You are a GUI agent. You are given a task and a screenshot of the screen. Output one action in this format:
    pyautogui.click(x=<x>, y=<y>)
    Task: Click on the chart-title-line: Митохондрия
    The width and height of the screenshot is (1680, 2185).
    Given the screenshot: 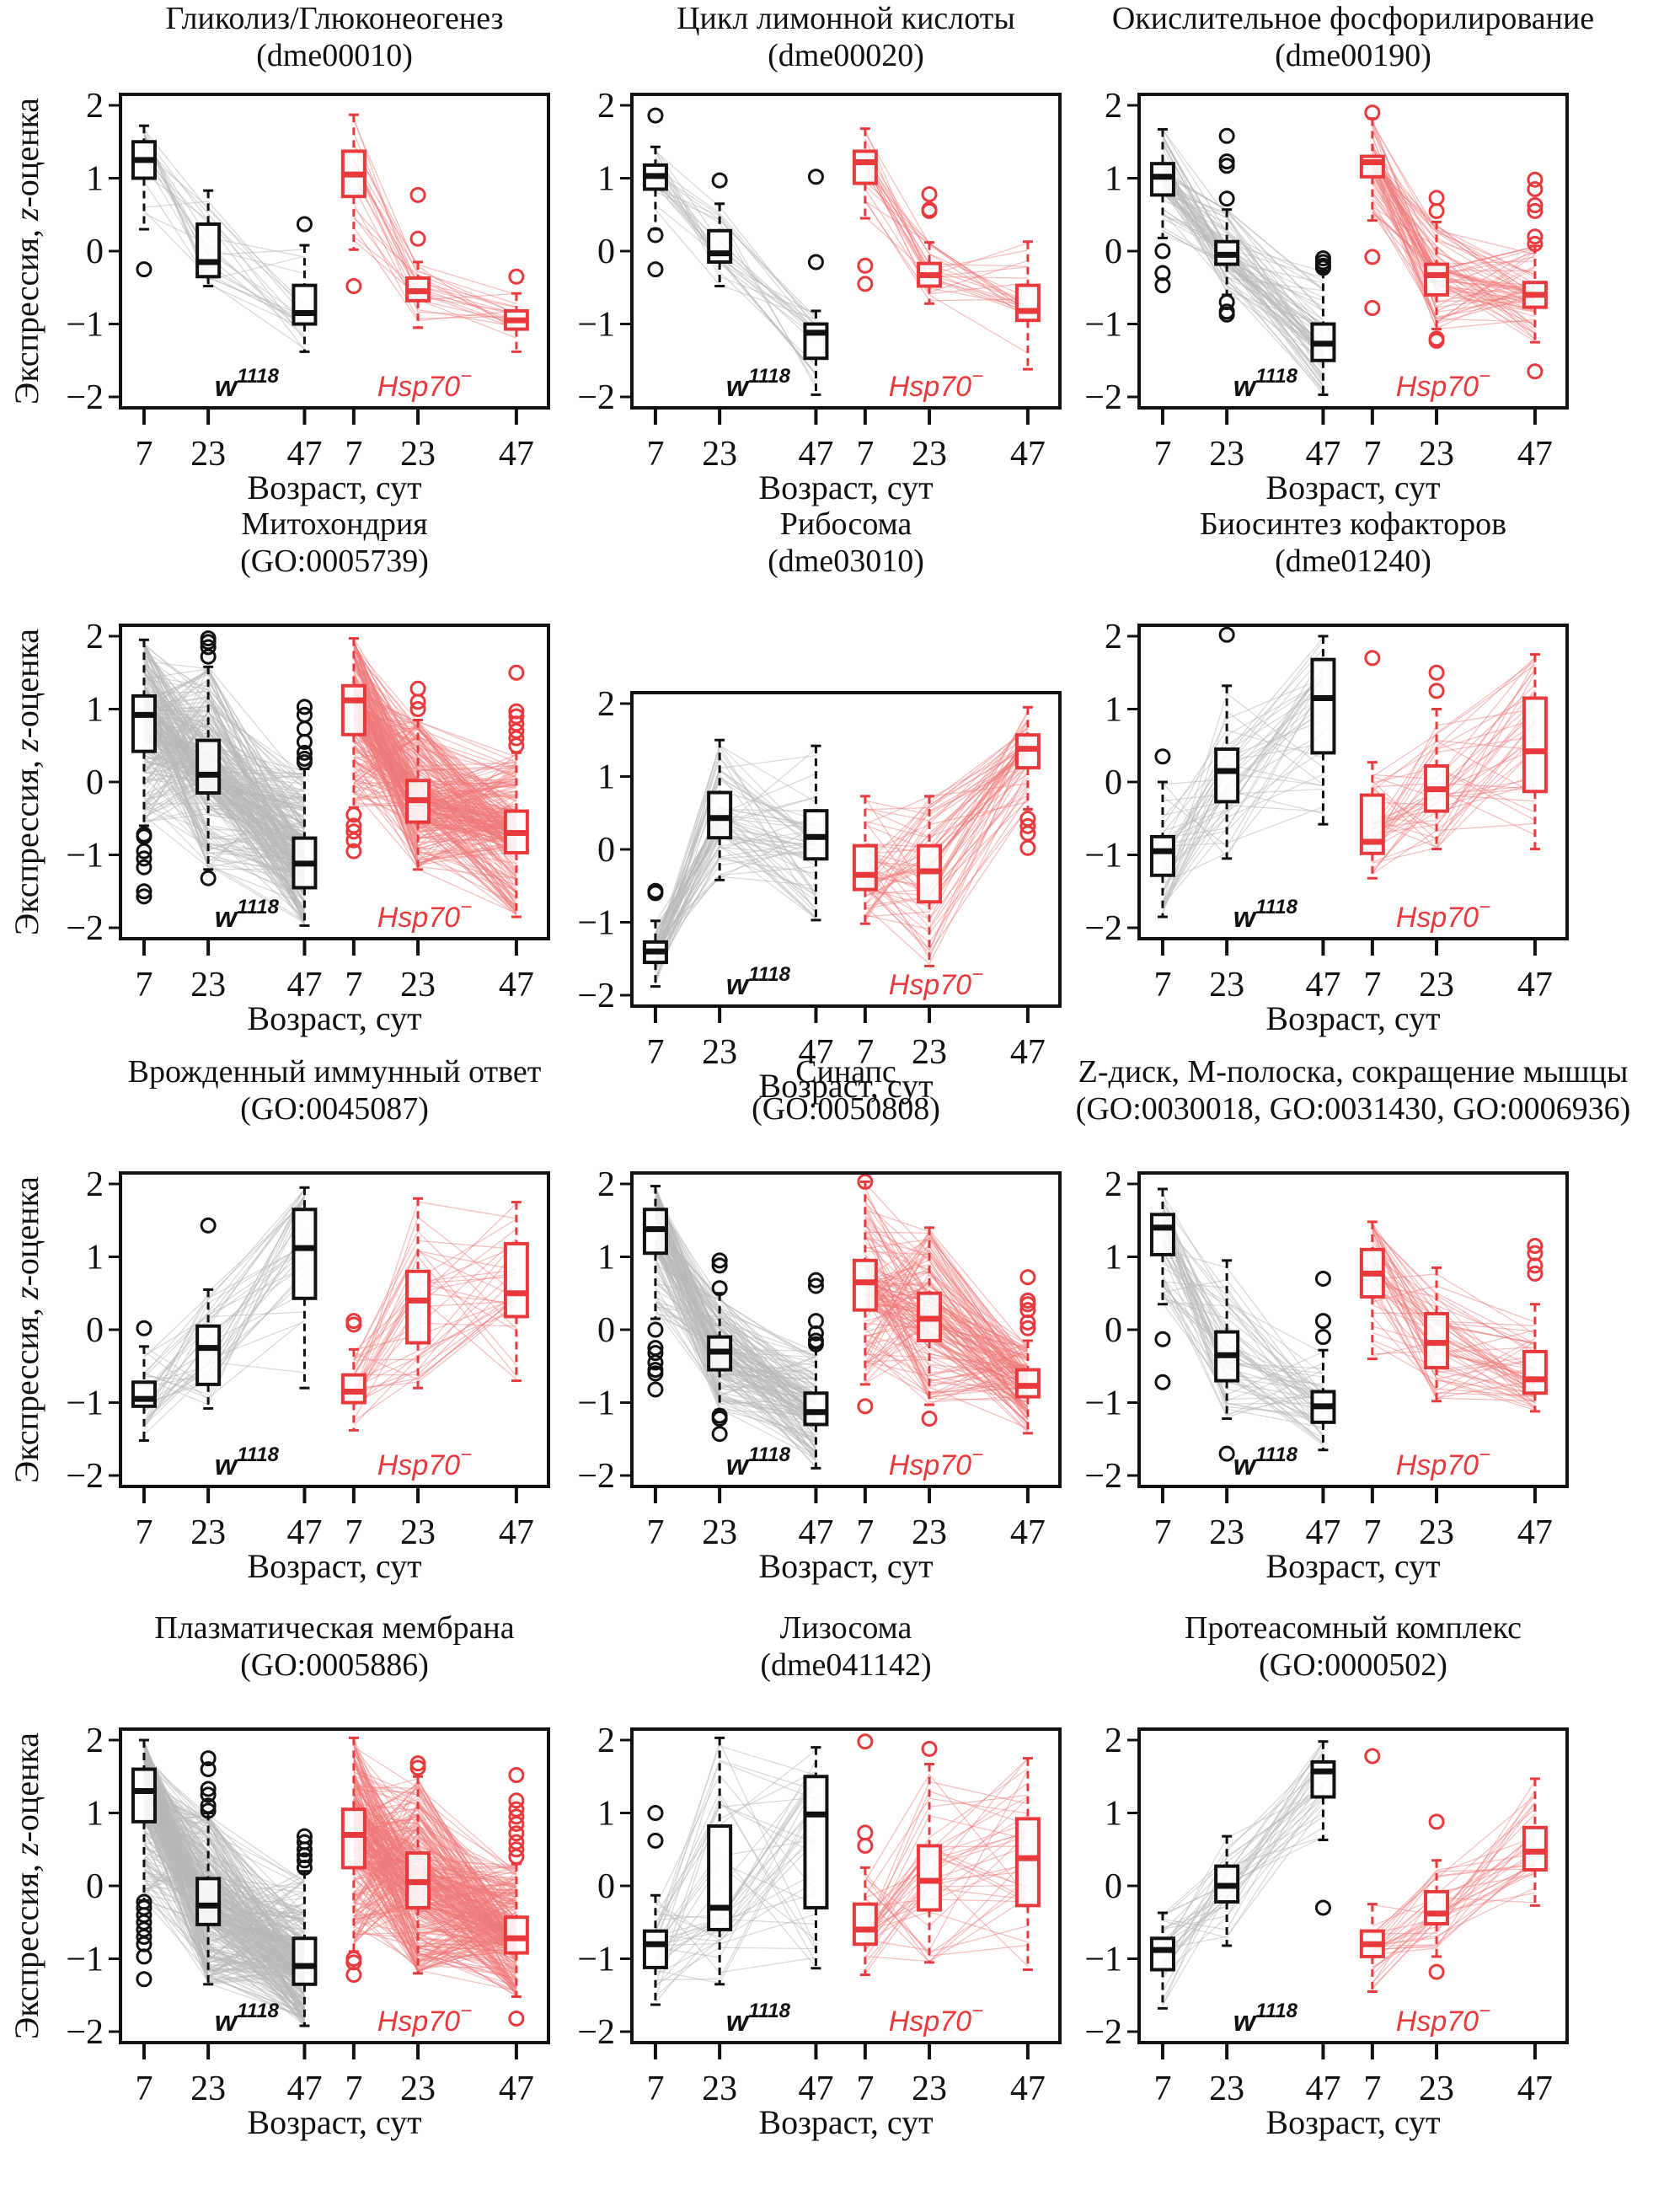 What is the action you would take?
    pyautogui.click(x=334, y=524)
    